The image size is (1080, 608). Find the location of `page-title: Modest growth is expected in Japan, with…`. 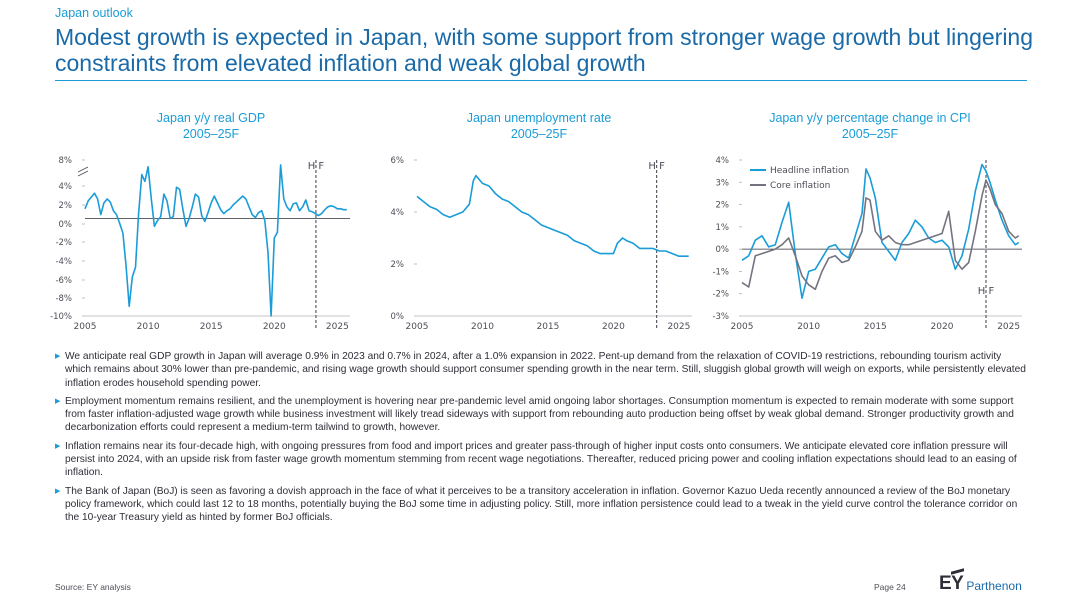

page-title: Modest growth is expected in Japan, with… is located at coordinates (544, 50).